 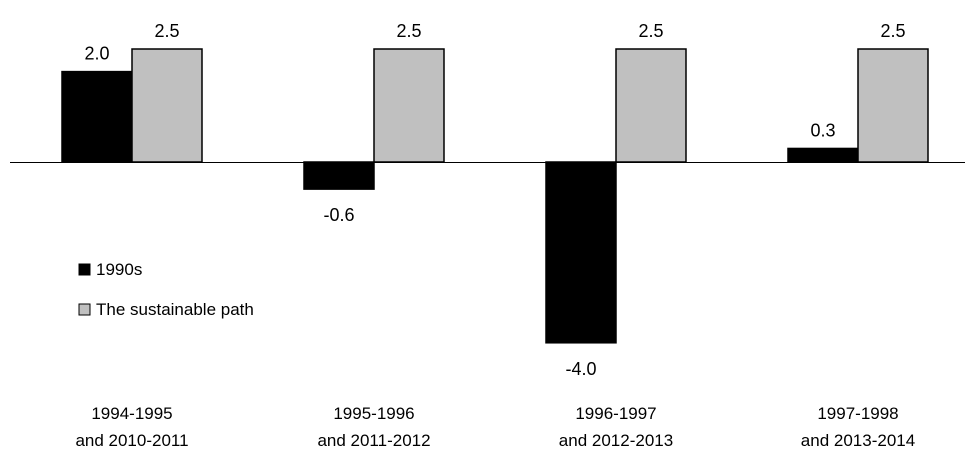 I want to click on value-label: 0.3, so click(x=822, y=130).